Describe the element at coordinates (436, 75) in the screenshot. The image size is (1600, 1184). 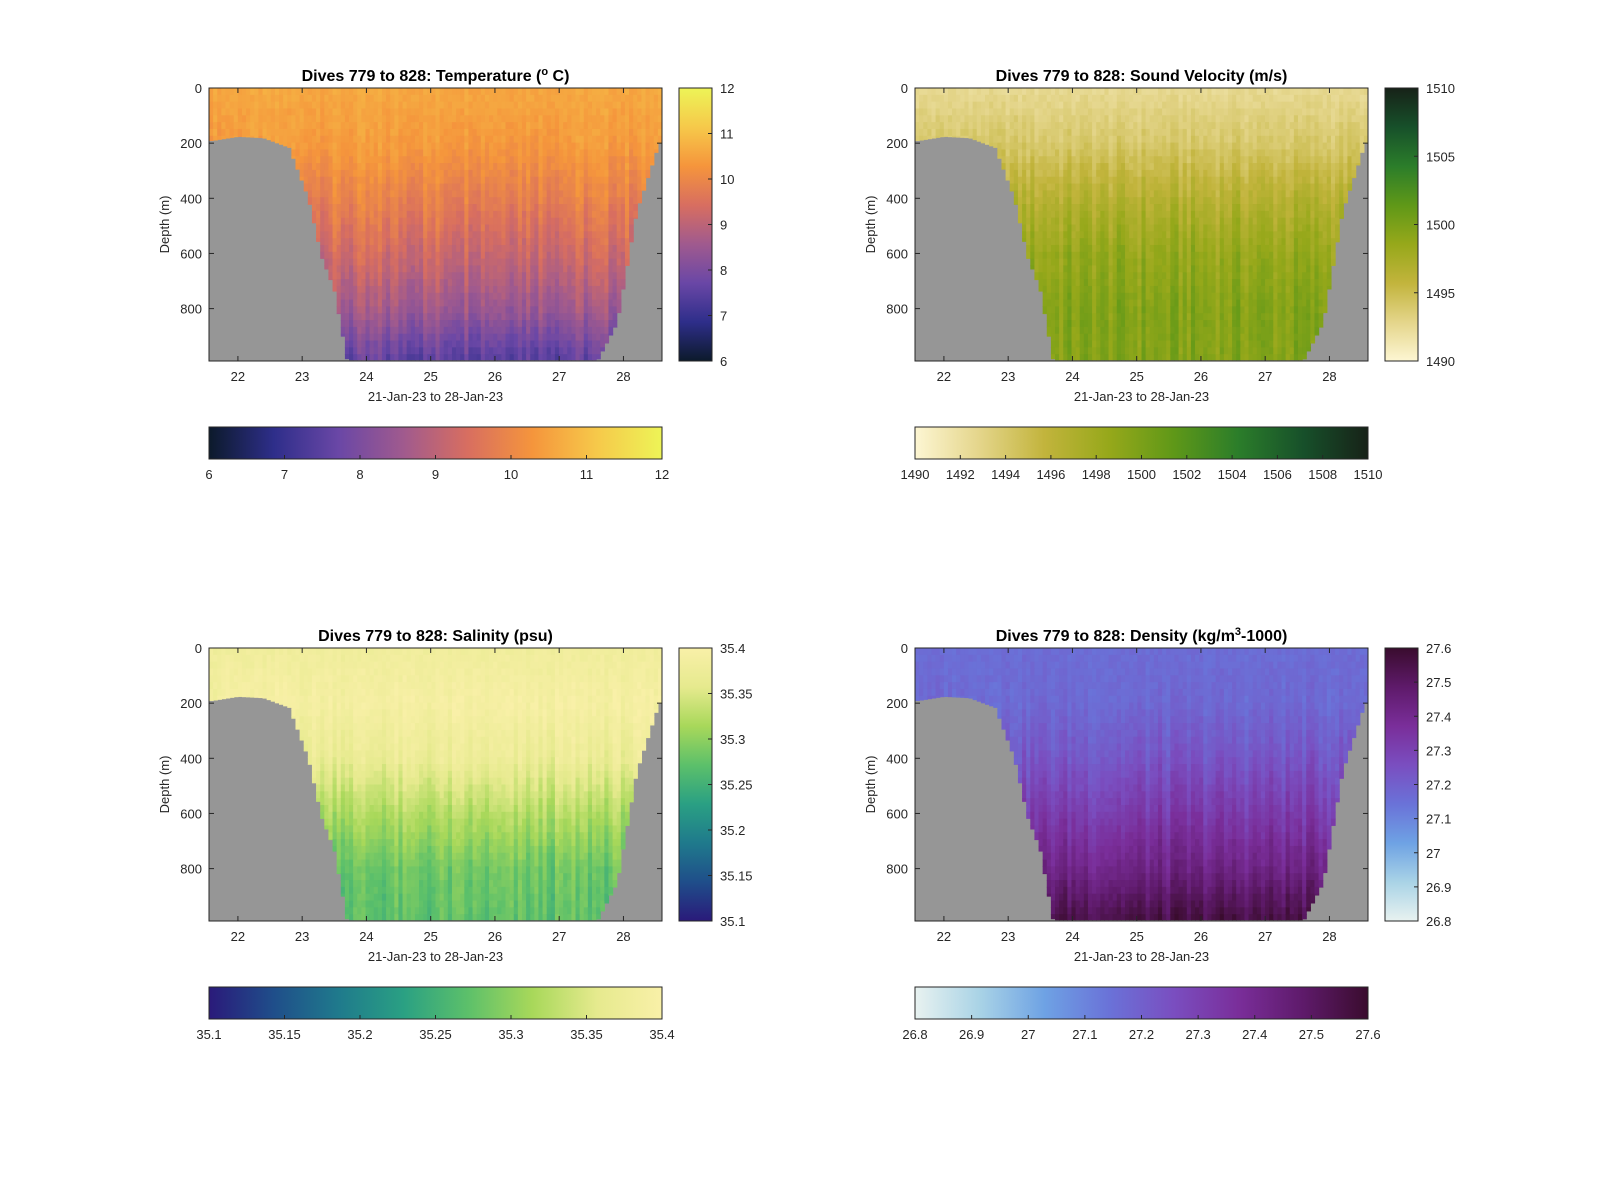
I see `panel-title: Dives 779 to 828: Temperature (o C)` at that location.